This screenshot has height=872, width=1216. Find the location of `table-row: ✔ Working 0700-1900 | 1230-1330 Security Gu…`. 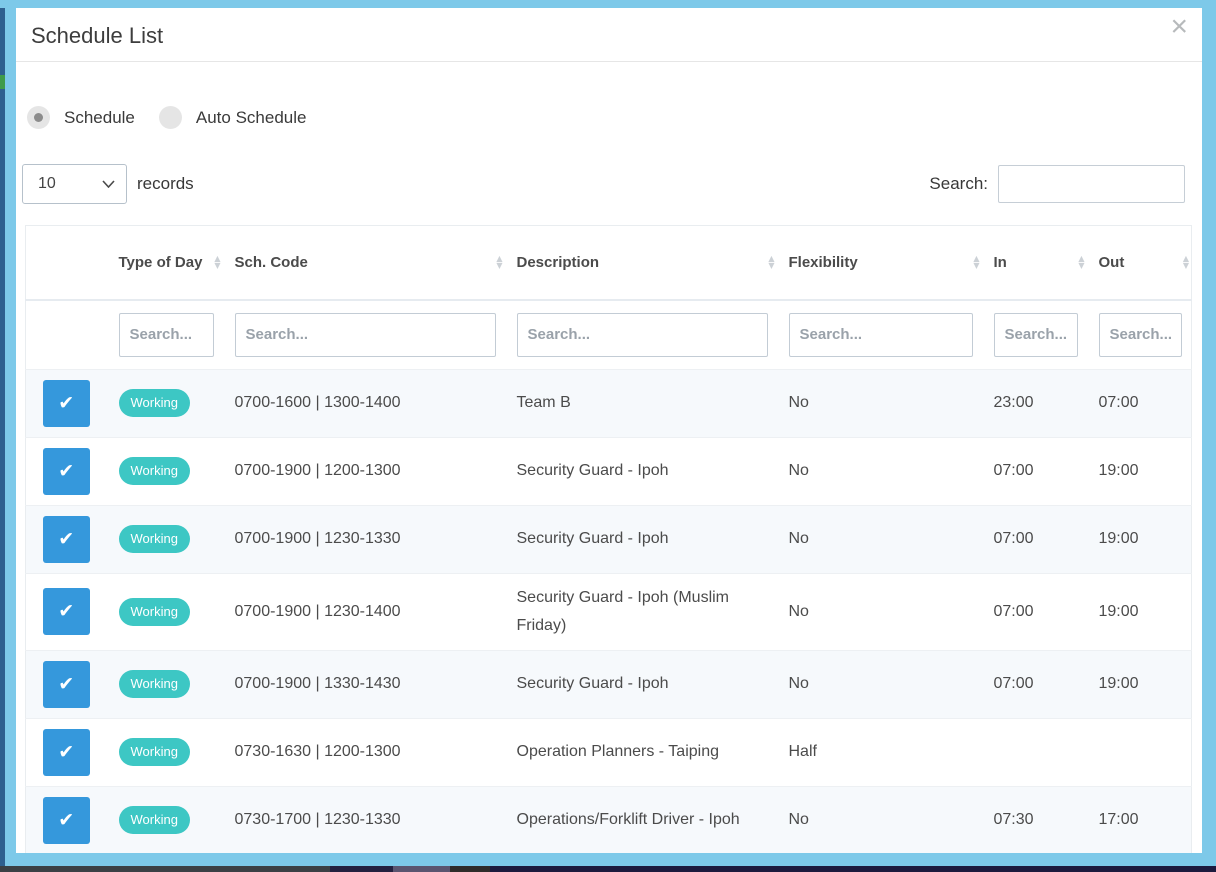

table-row: ✔ Working 0700-1900 | 1230-1330 Security Gu… is located at coordinates (608, 538).